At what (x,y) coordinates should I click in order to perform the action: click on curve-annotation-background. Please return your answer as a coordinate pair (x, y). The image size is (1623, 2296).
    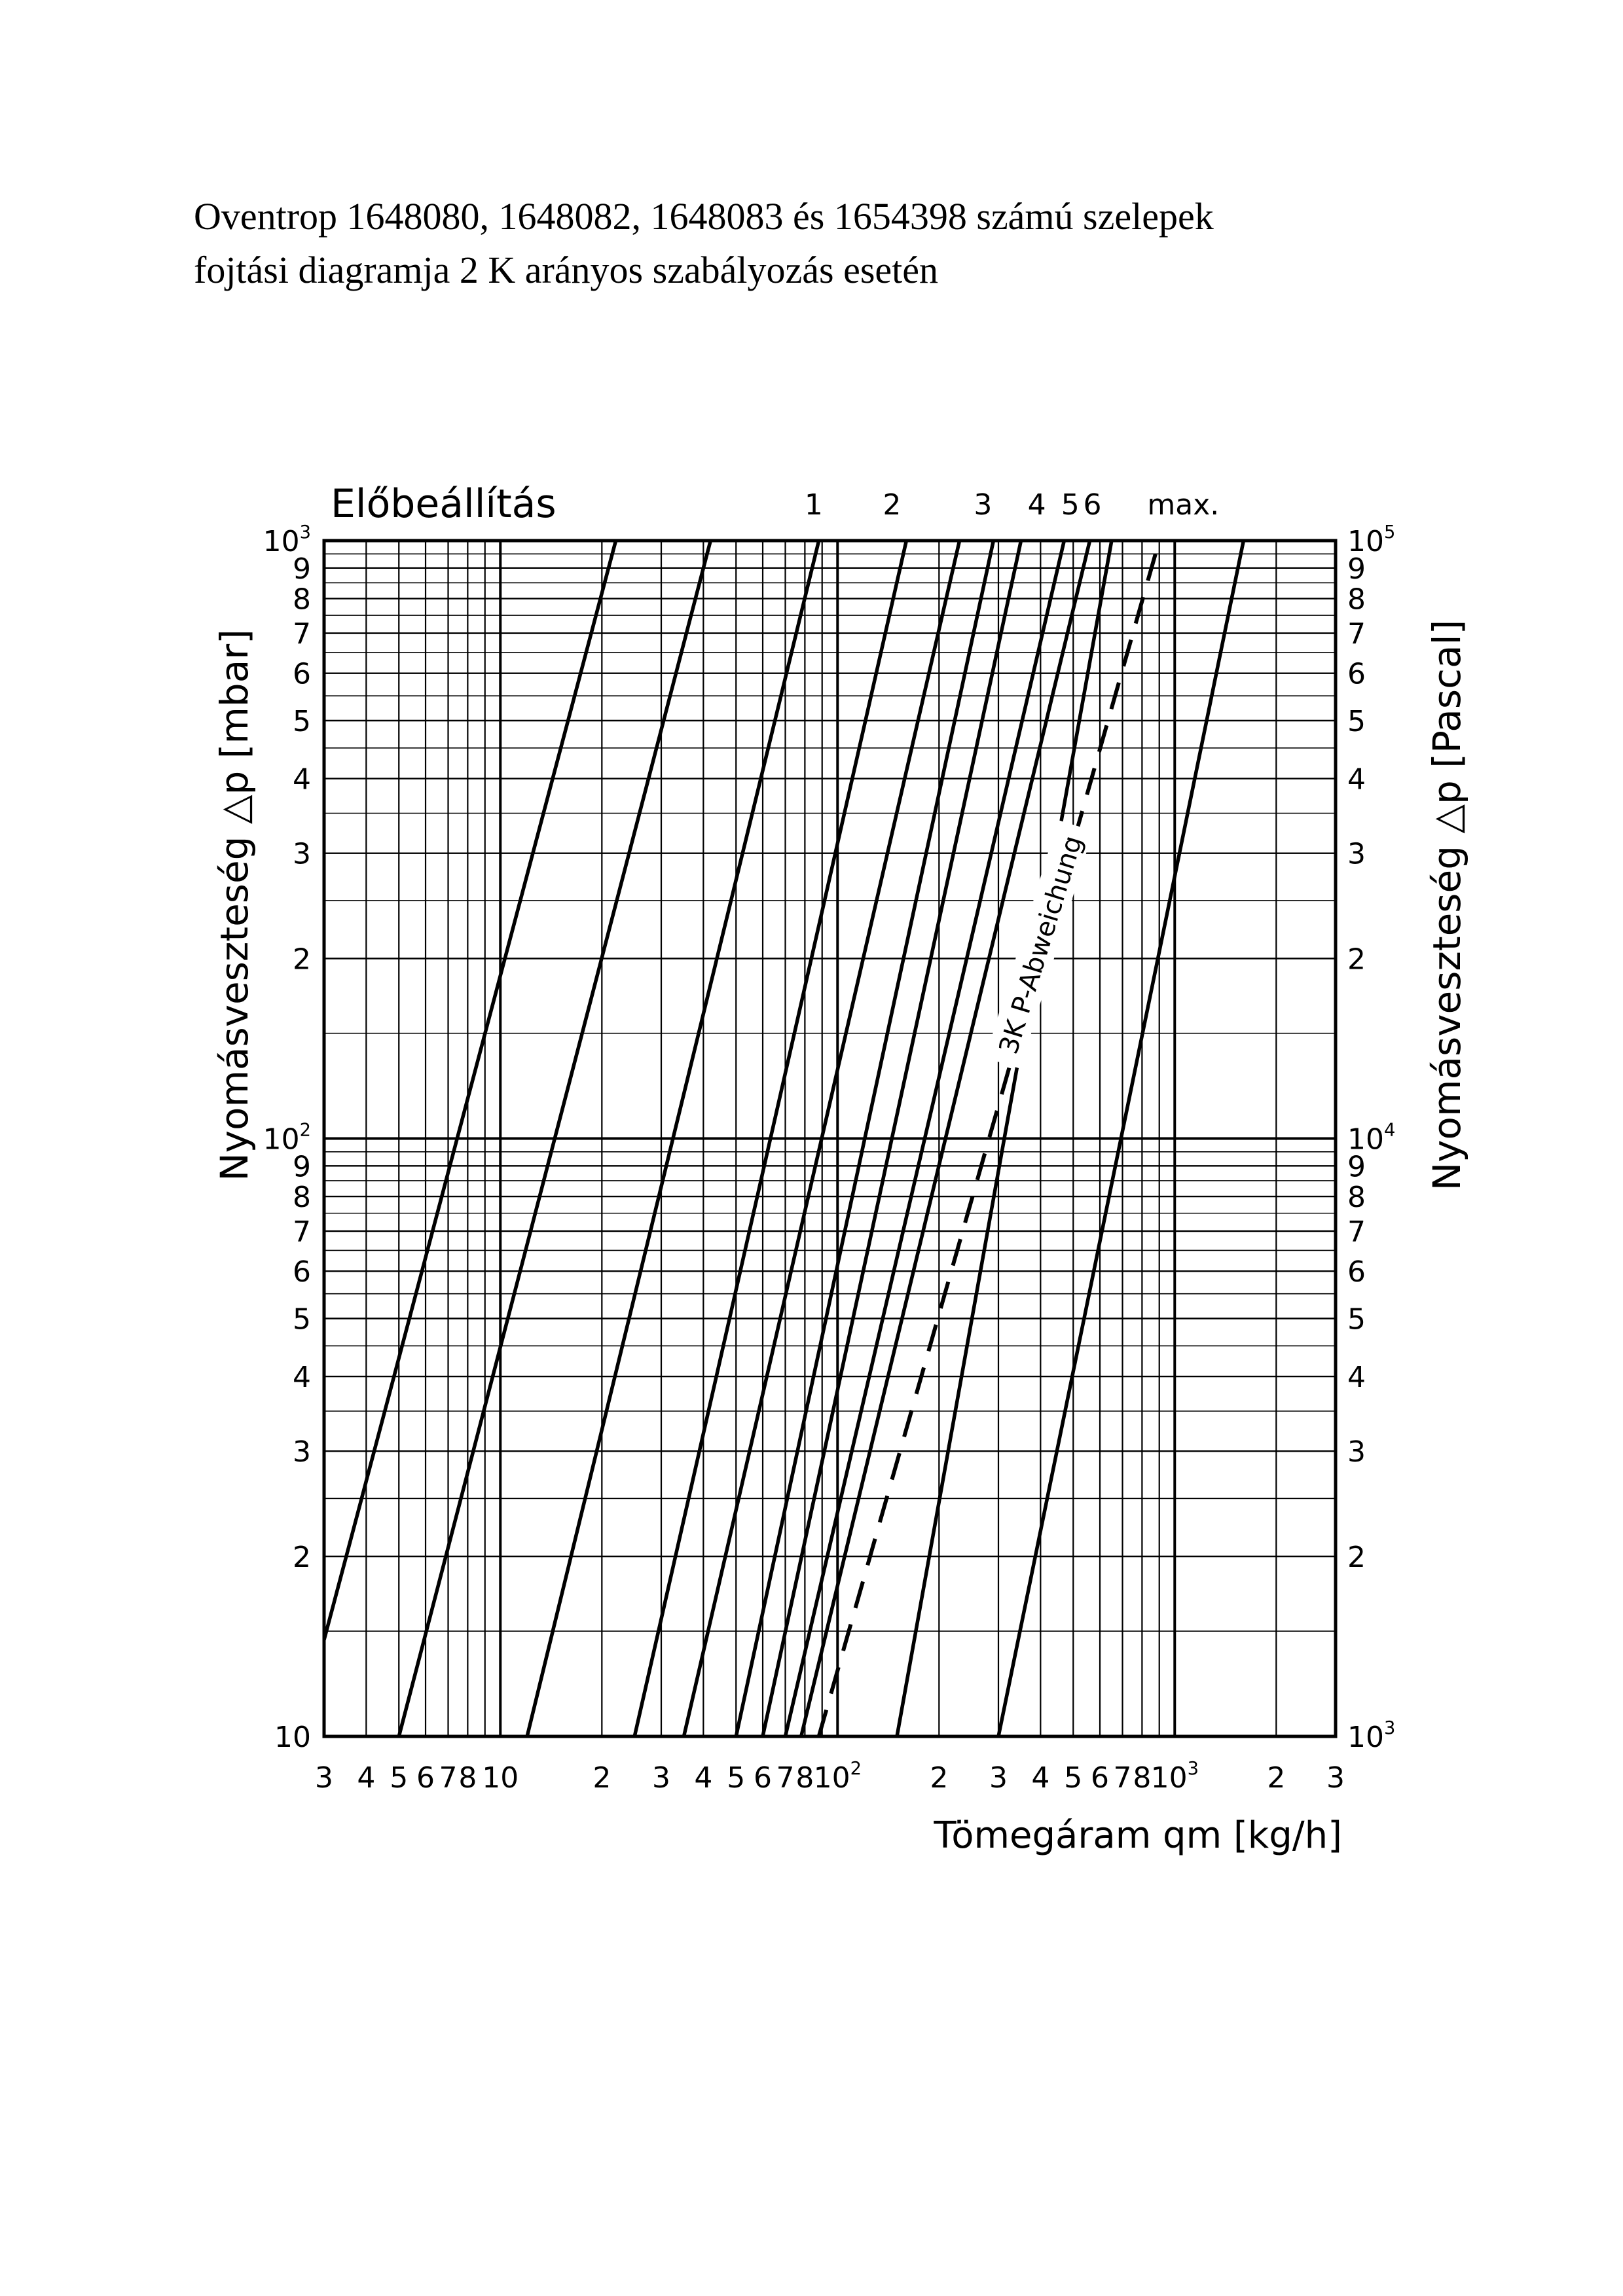
    Looking at the image, I should click on (1039, 944).